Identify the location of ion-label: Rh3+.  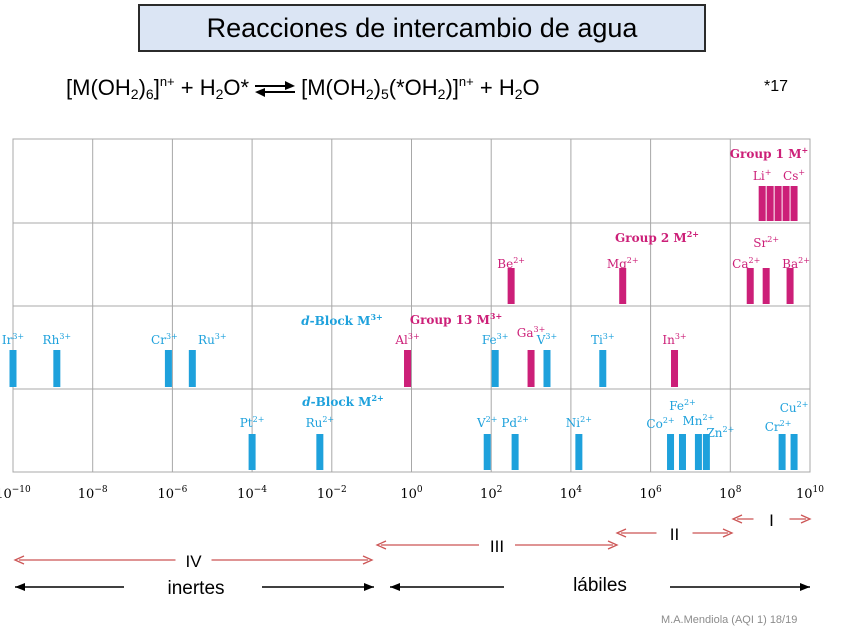
(57, 339).